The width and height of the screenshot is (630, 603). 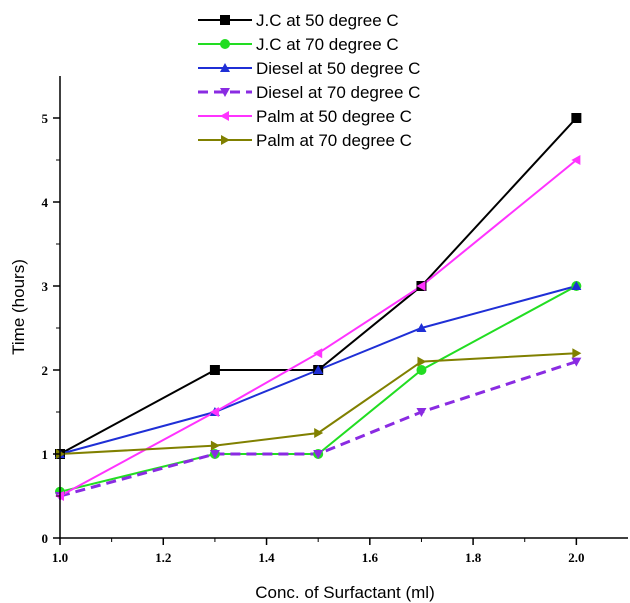 What do you see at coordinates (45, 286) in the screenshot?
I see `y-tick-label: 3` at bounding box center [45, 286].